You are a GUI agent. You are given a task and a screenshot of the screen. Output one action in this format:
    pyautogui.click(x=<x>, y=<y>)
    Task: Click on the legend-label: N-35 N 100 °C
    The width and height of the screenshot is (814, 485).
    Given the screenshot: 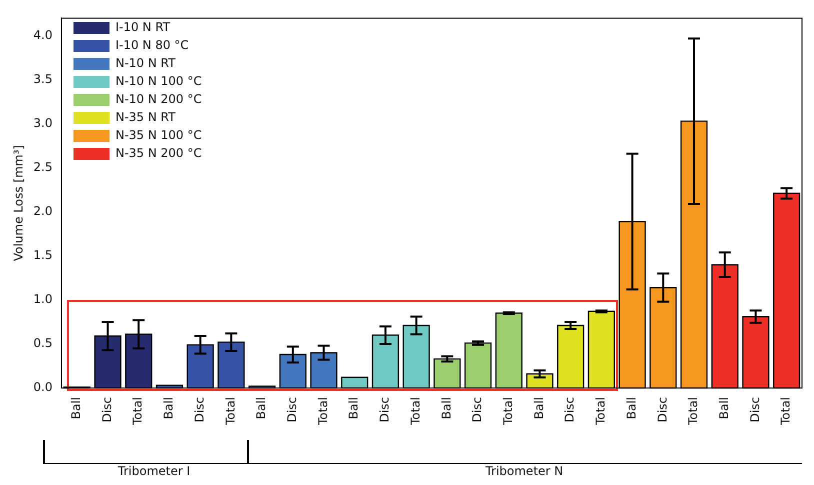 What is the action you would take?
    pyautogui.click(x=158, y=135)
    